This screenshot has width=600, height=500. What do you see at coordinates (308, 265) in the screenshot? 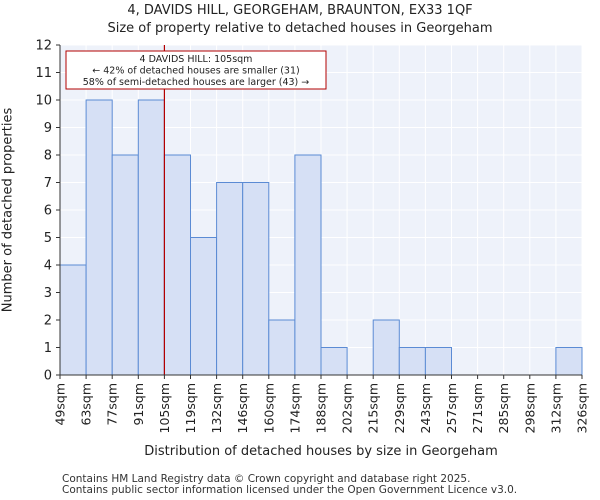
I see `bar-174sqm` at bounding box center [308, 265].